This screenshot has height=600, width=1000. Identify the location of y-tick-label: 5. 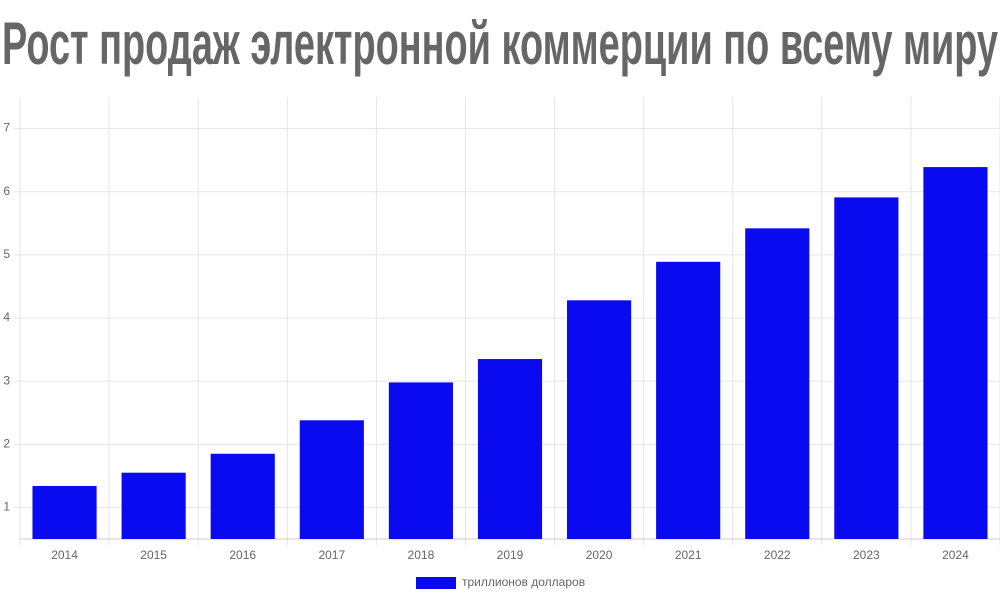
(6, 254).